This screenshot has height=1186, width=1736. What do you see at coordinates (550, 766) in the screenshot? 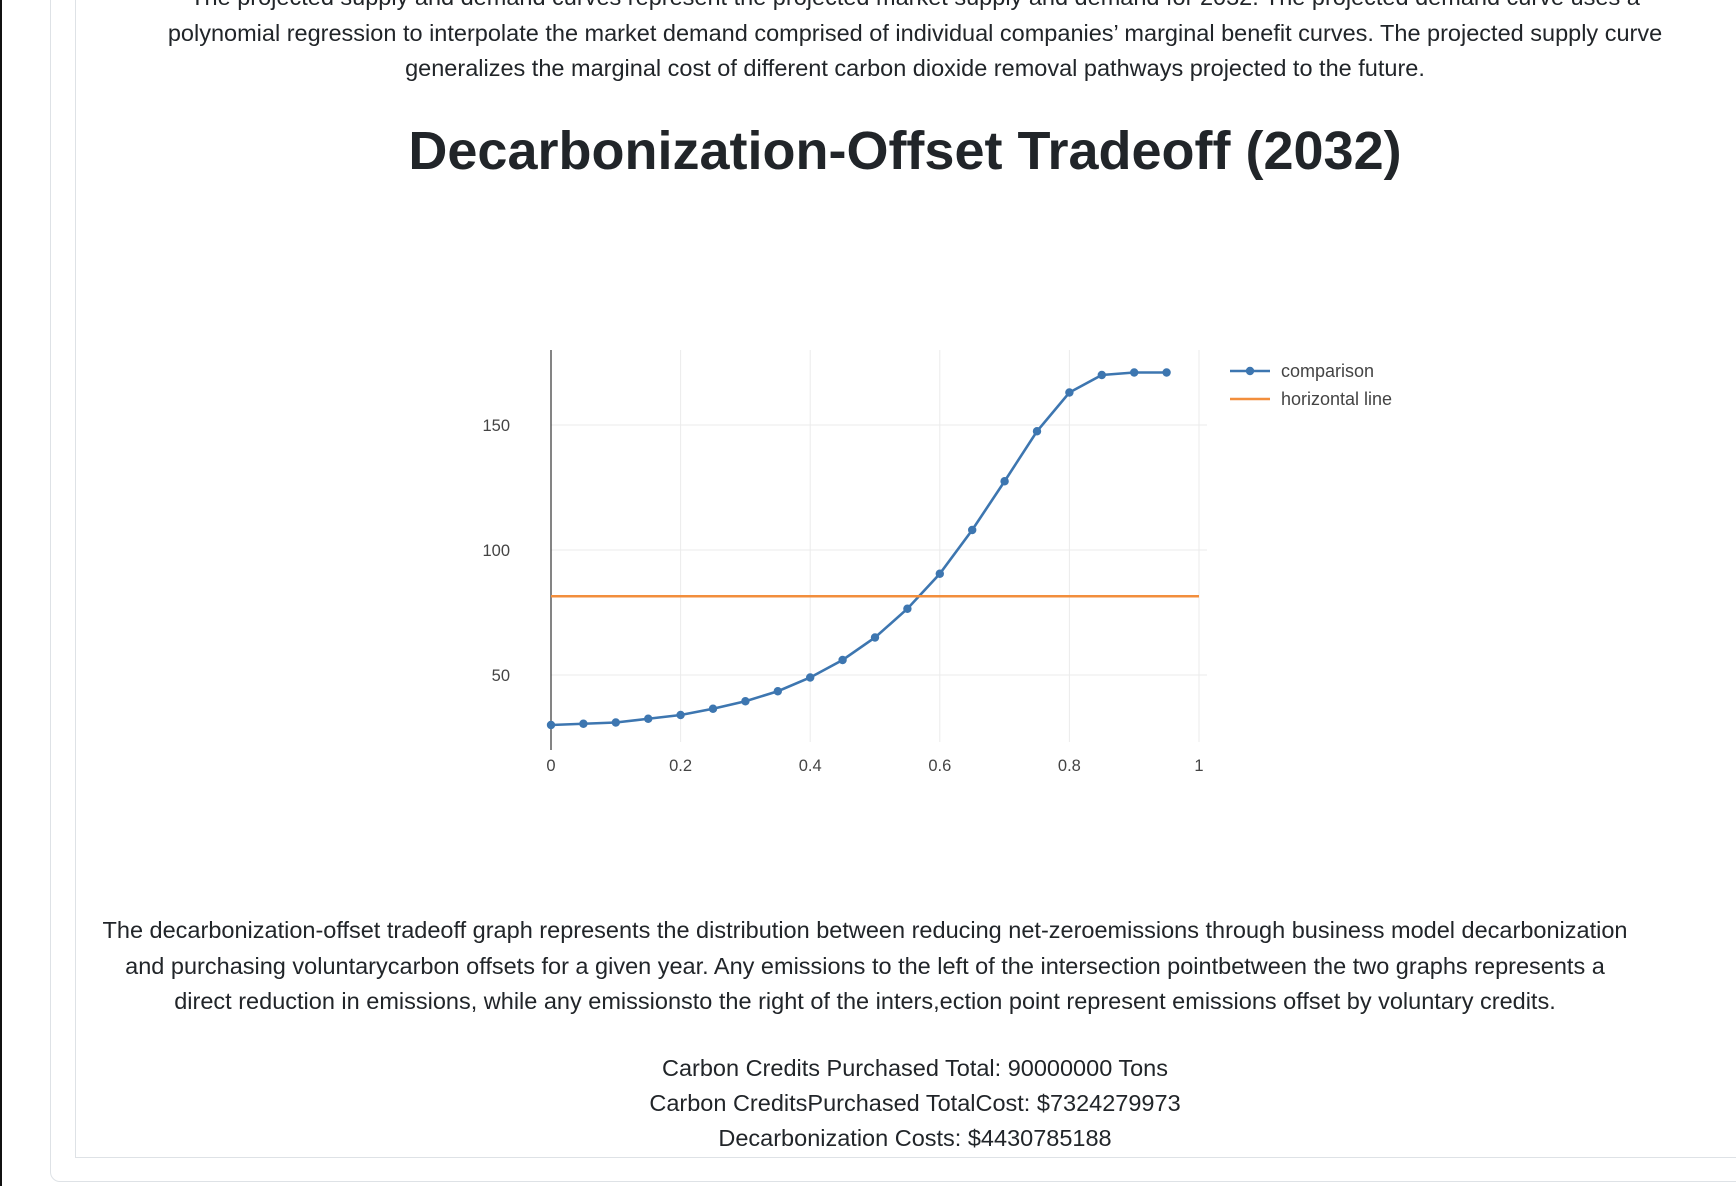
I see `x-tick-label: 0` at bounding box center [550, 766].